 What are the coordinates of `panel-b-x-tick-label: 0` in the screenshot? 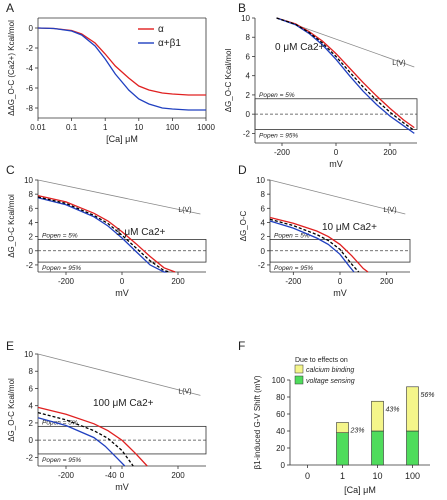 It's located at (336, 152).